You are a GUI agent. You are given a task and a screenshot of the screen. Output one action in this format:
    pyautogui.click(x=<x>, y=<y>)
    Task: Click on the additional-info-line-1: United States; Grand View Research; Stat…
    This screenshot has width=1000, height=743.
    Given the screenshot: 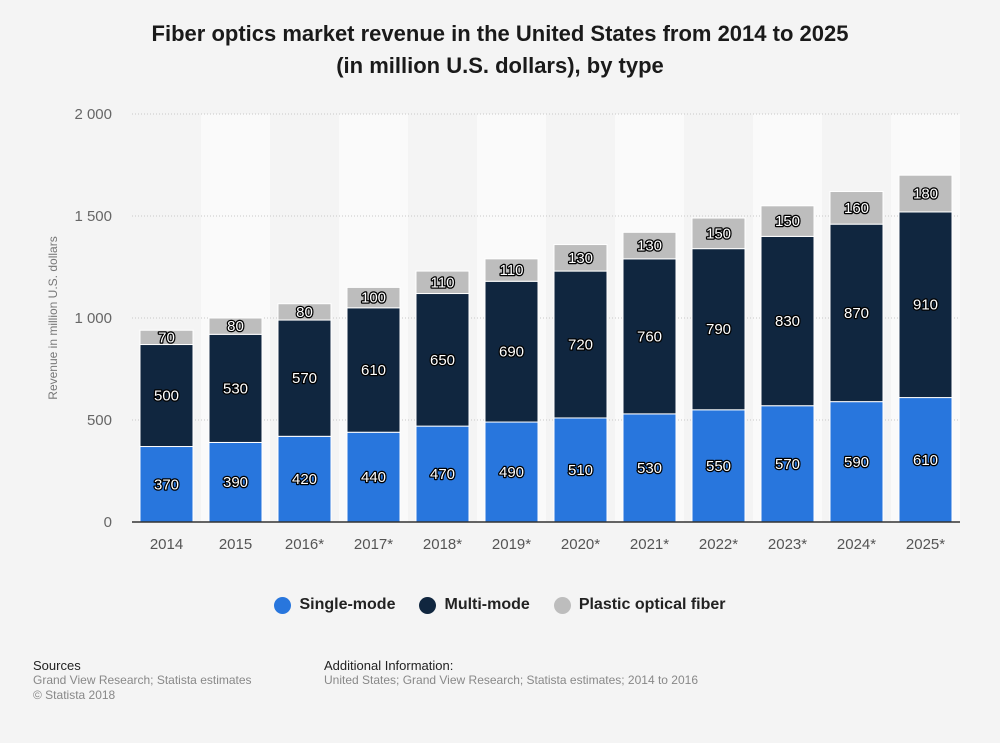 What is the action you would take?
    pyautogui.click(x=511, y=680)
    